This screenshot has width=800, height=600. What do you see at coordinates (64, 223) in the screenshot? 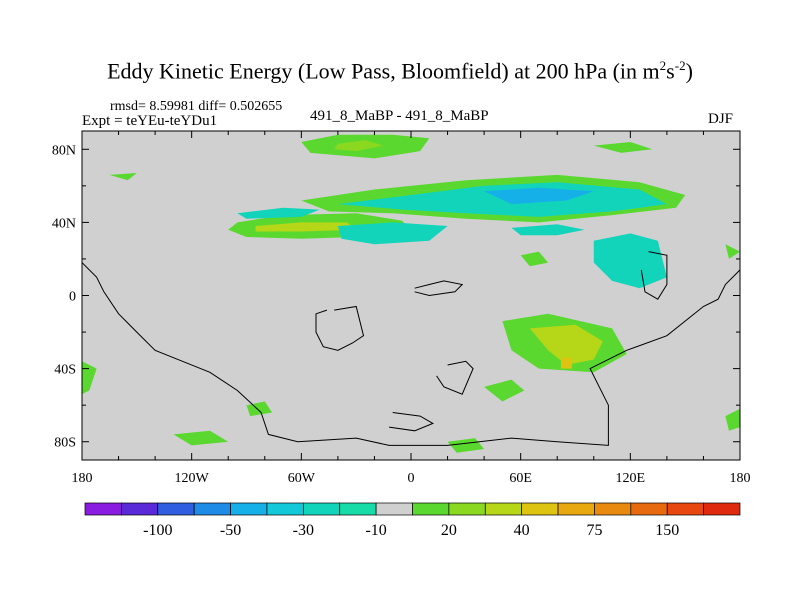
I see `y-tick-label: 40N` at bounding box center [64, 223].